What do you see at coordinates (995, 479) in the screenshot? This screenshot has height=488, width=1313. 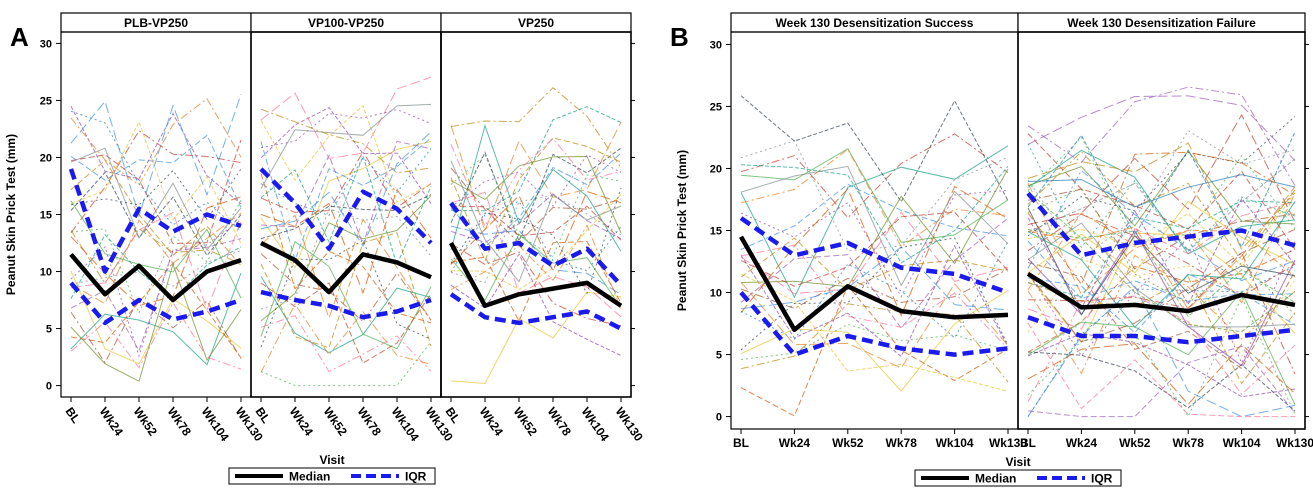 I see `legend-median-label: Median` at bounding box center [995, 479].